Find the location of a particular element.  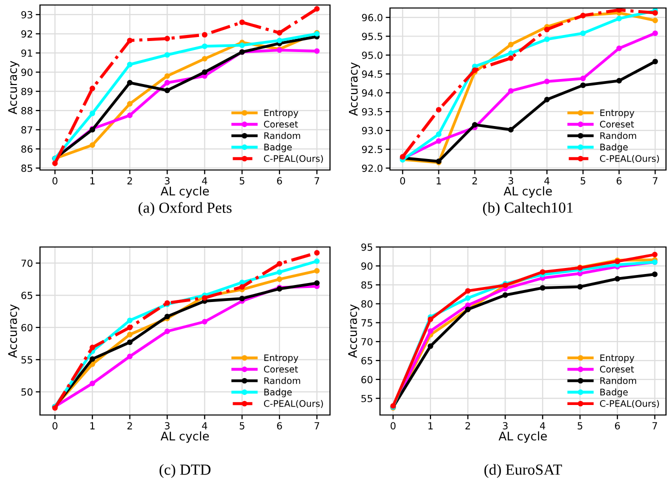

x-tick-label: 1 is located at coordinates (92, 180).